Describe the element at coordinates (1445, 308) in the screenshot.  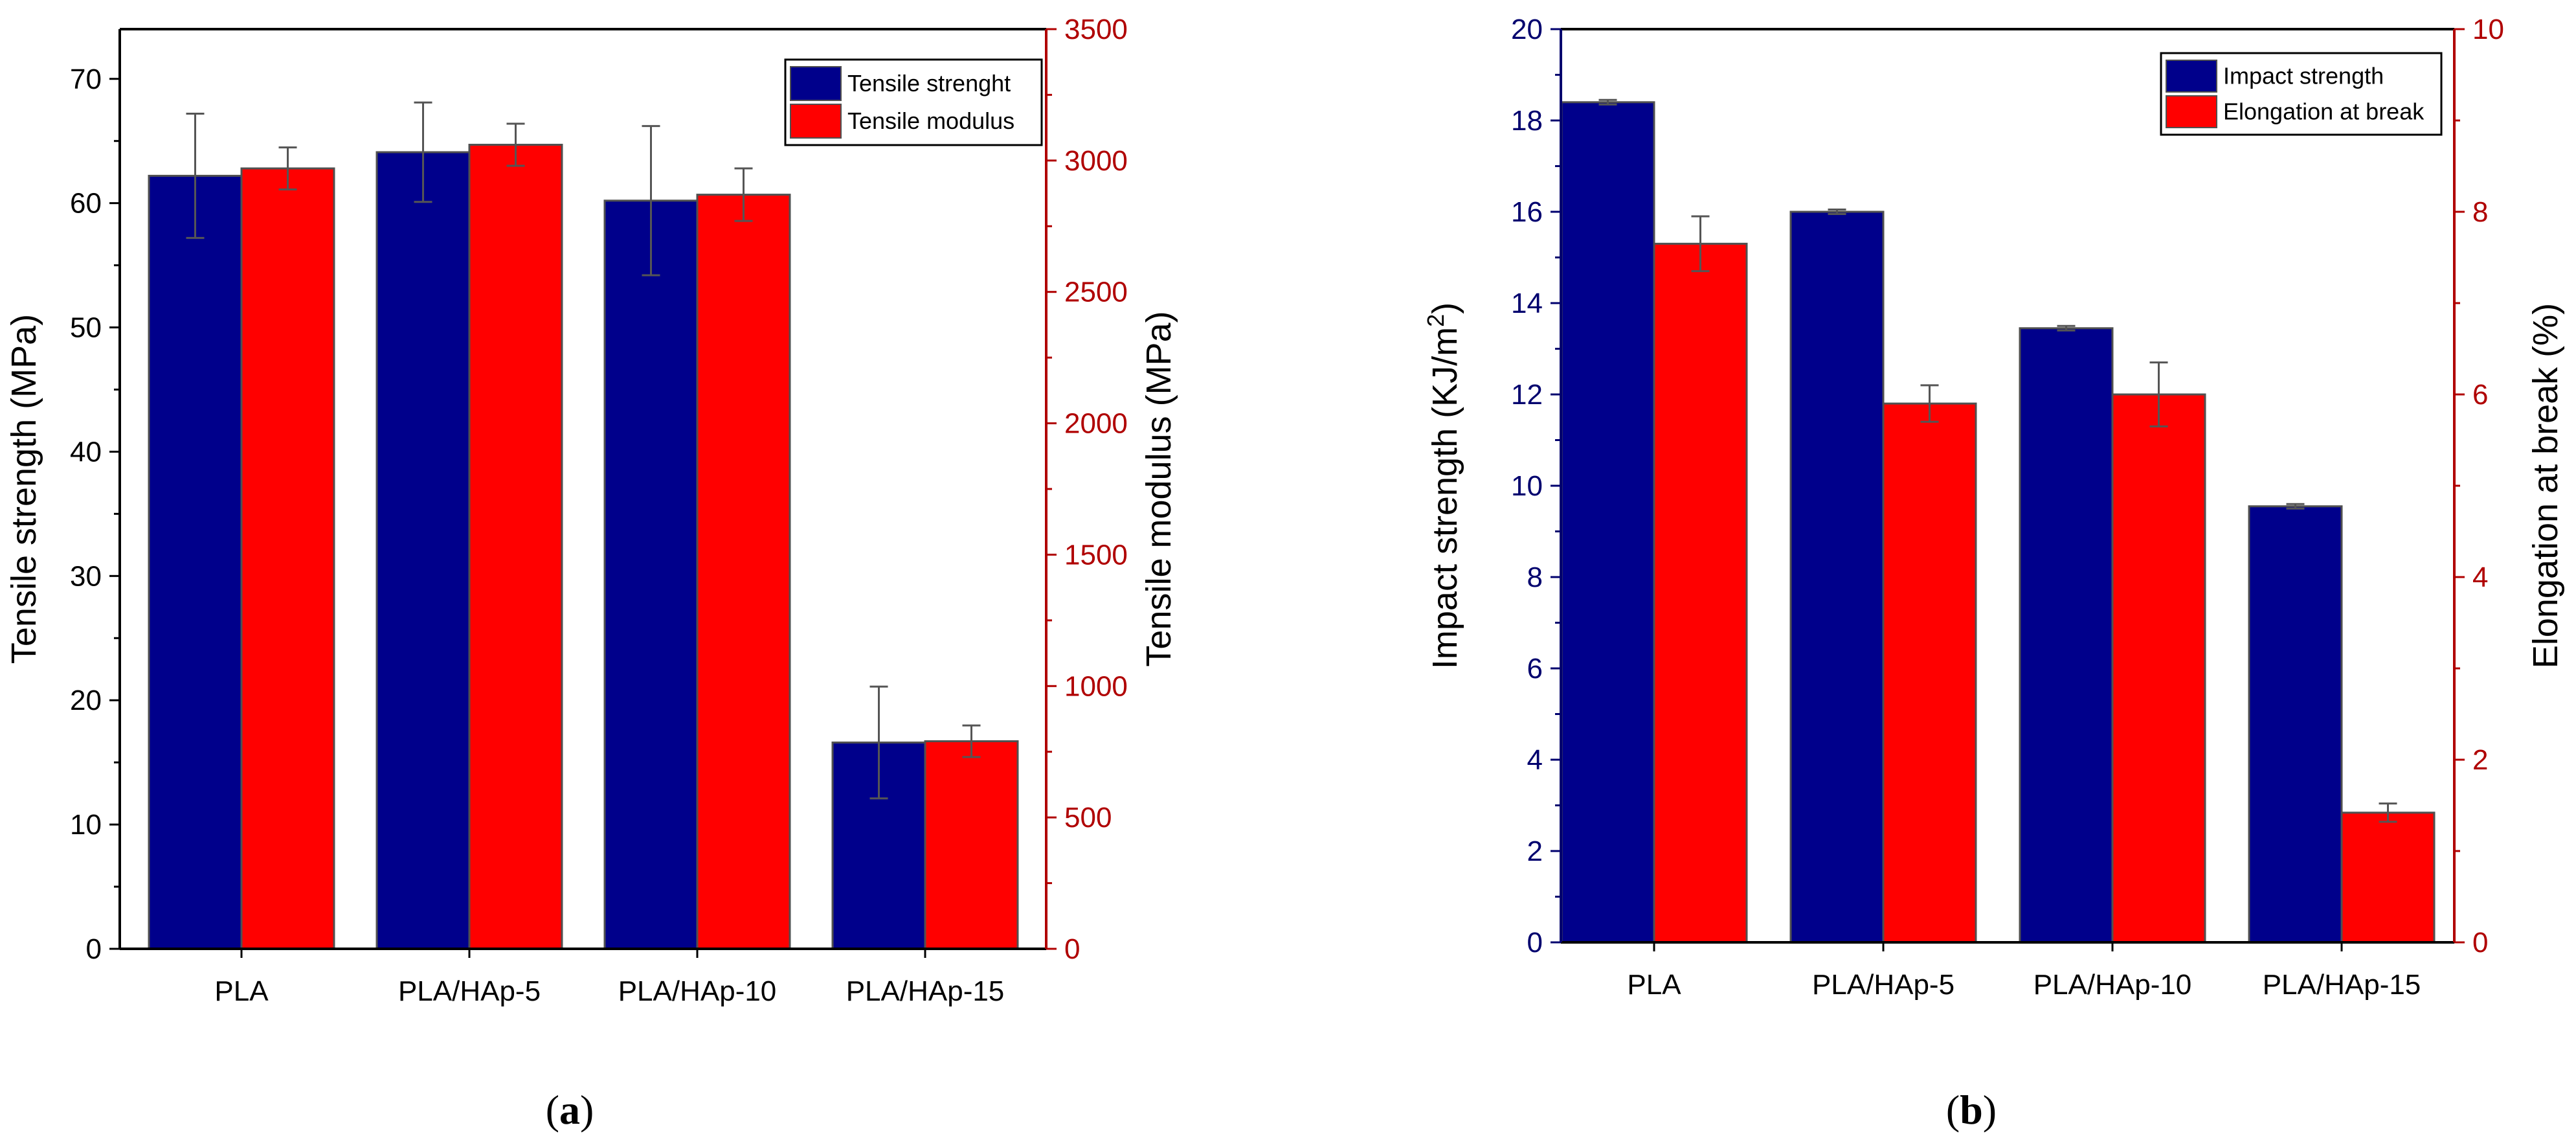
I see `left-axis-title-end: )` at that location.